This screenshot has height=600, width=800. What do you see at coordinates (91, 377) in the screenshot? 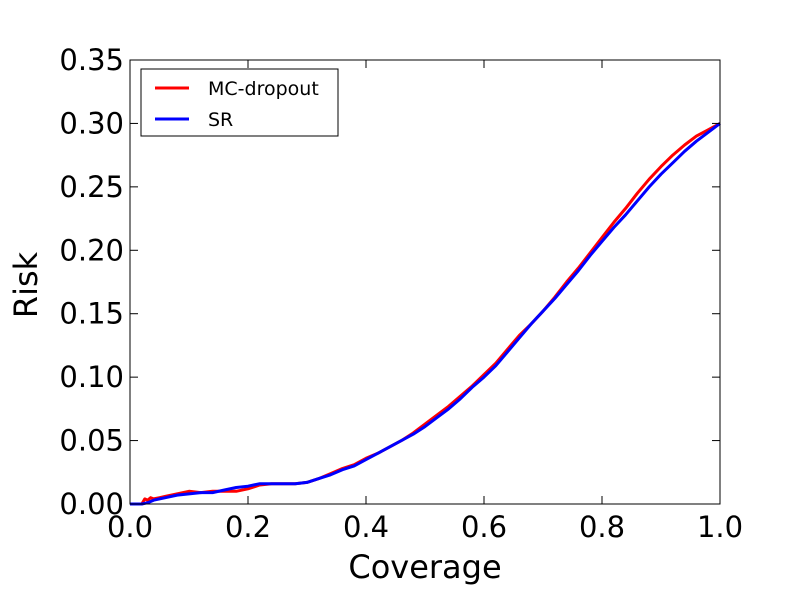
I see `y-tick-label: 0.10` at bounding box center [91, 377].